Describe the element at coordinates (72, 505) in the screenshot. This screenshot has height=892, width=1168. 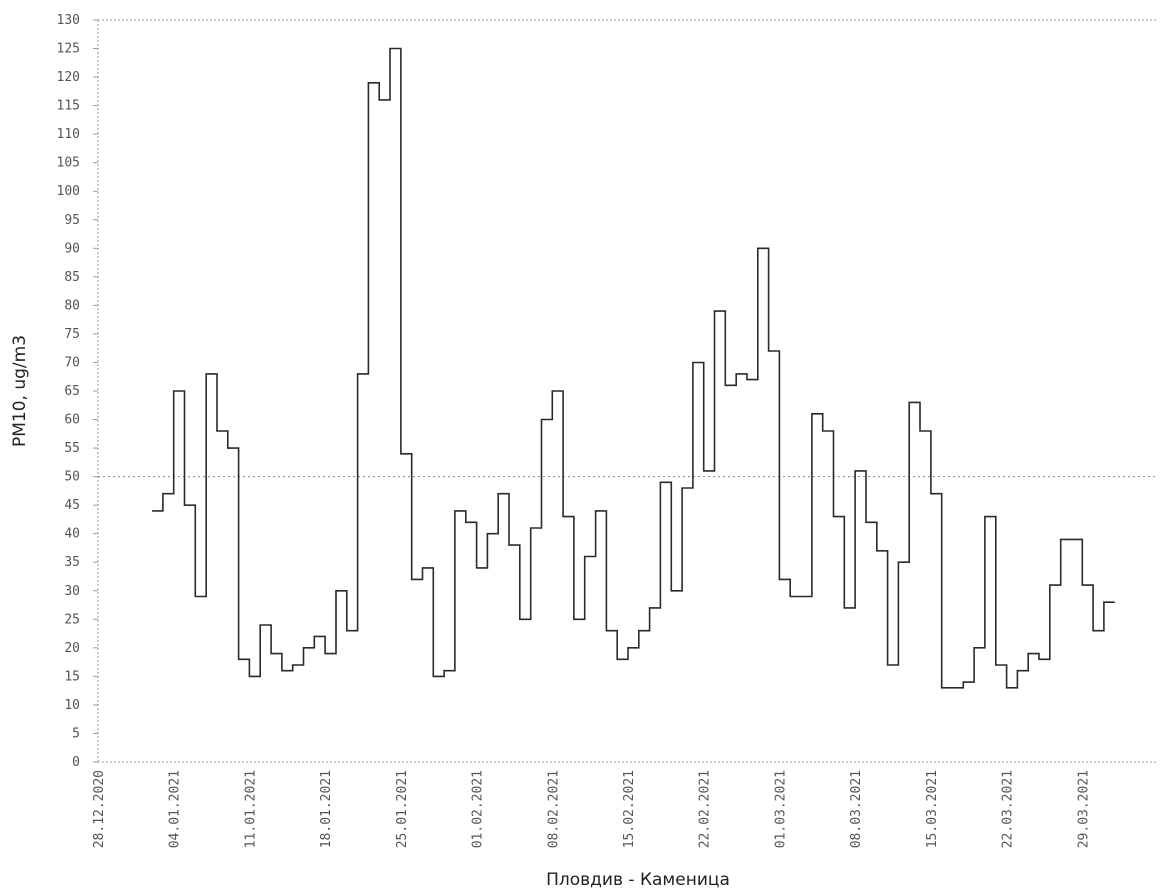
I see `y-tick-label: 45` at that location.